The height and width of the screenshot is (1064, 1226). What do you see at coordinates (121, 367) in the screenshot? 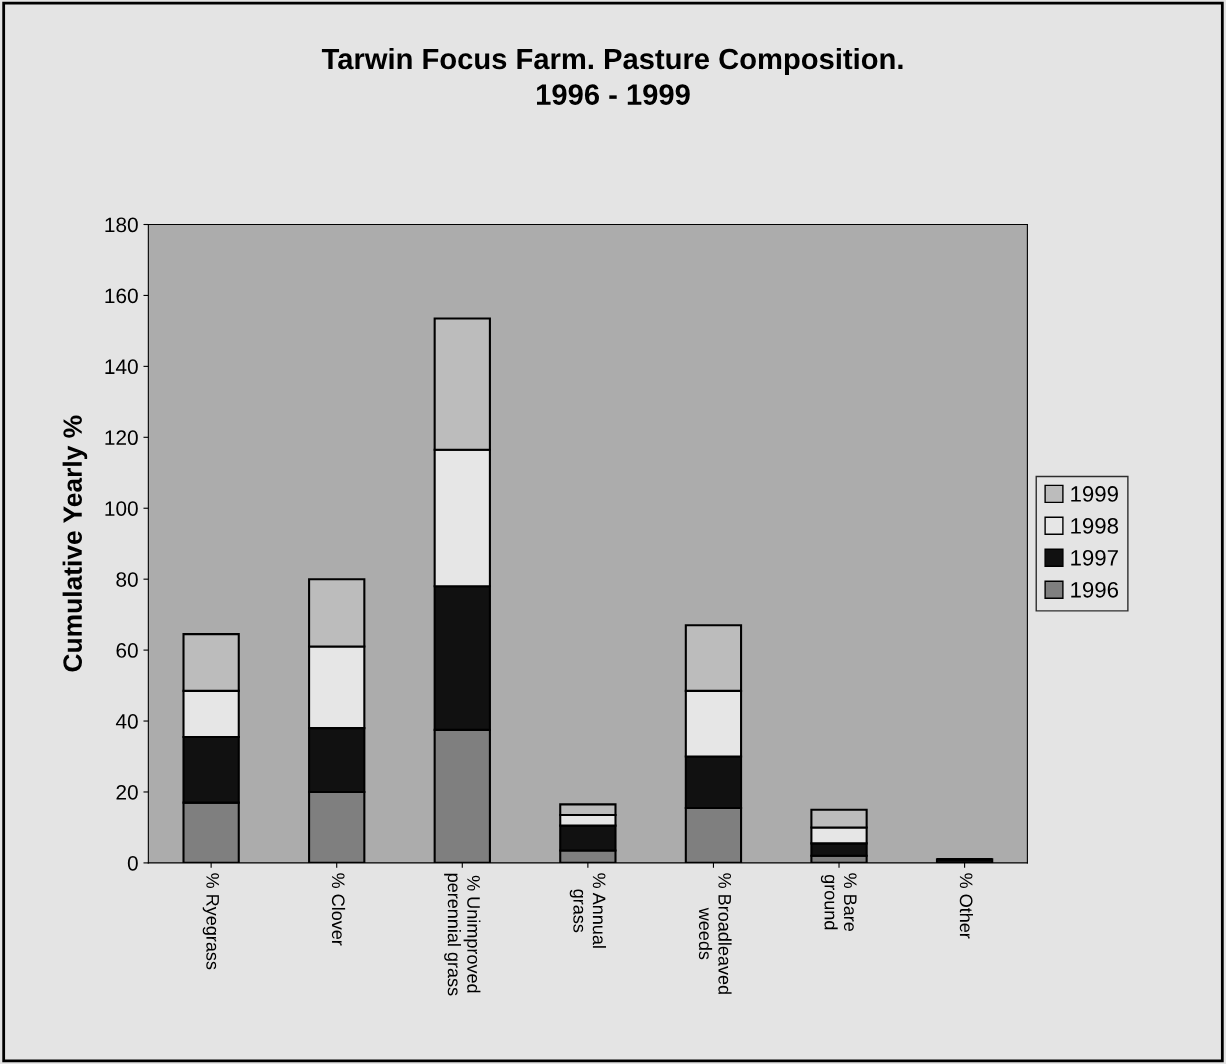
I see `y-tick-label: 140` at bounding box center [121, 367].